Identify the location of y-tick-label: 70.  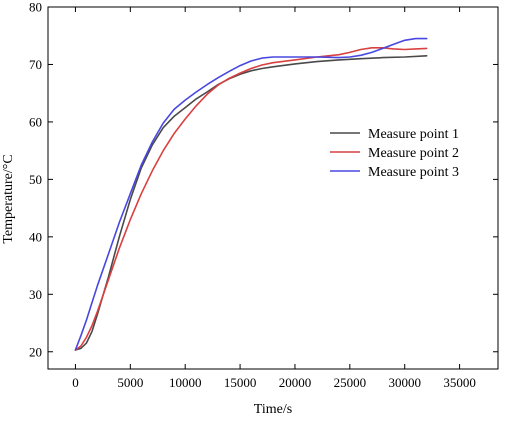
(35, 64).